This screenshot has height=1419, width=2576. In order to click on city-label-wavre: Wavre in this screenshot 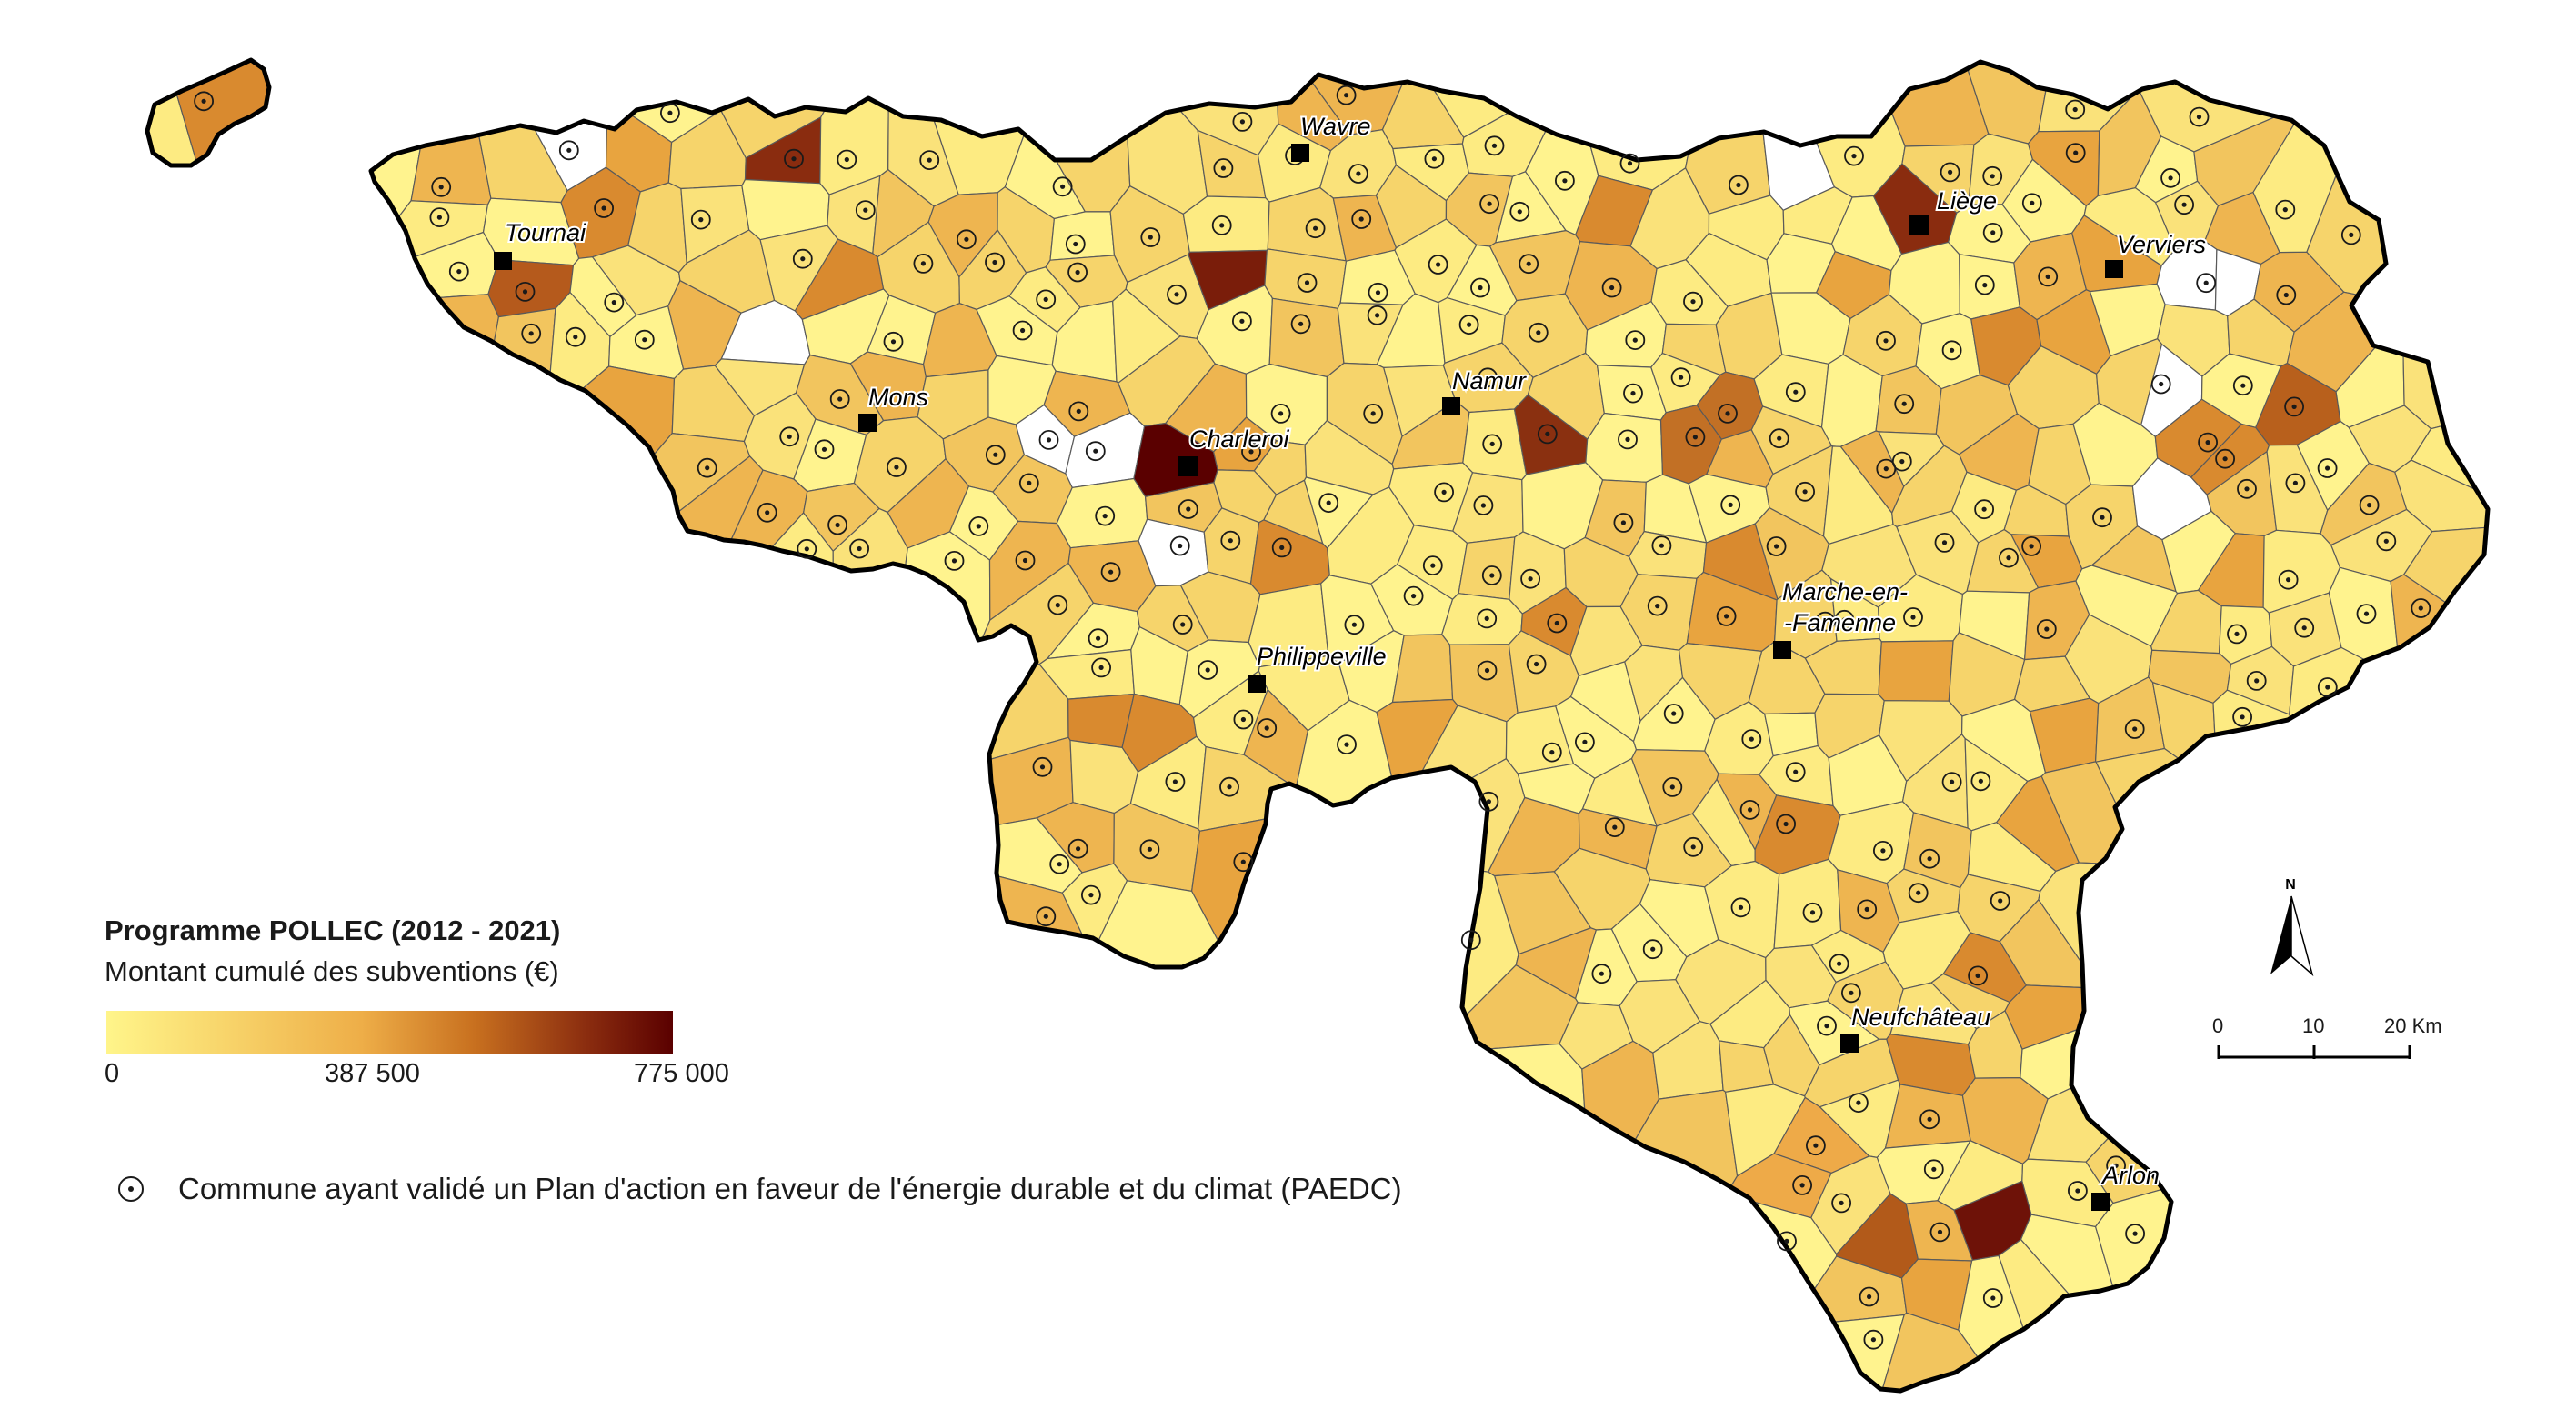, I will do `click(1335, 127)`.